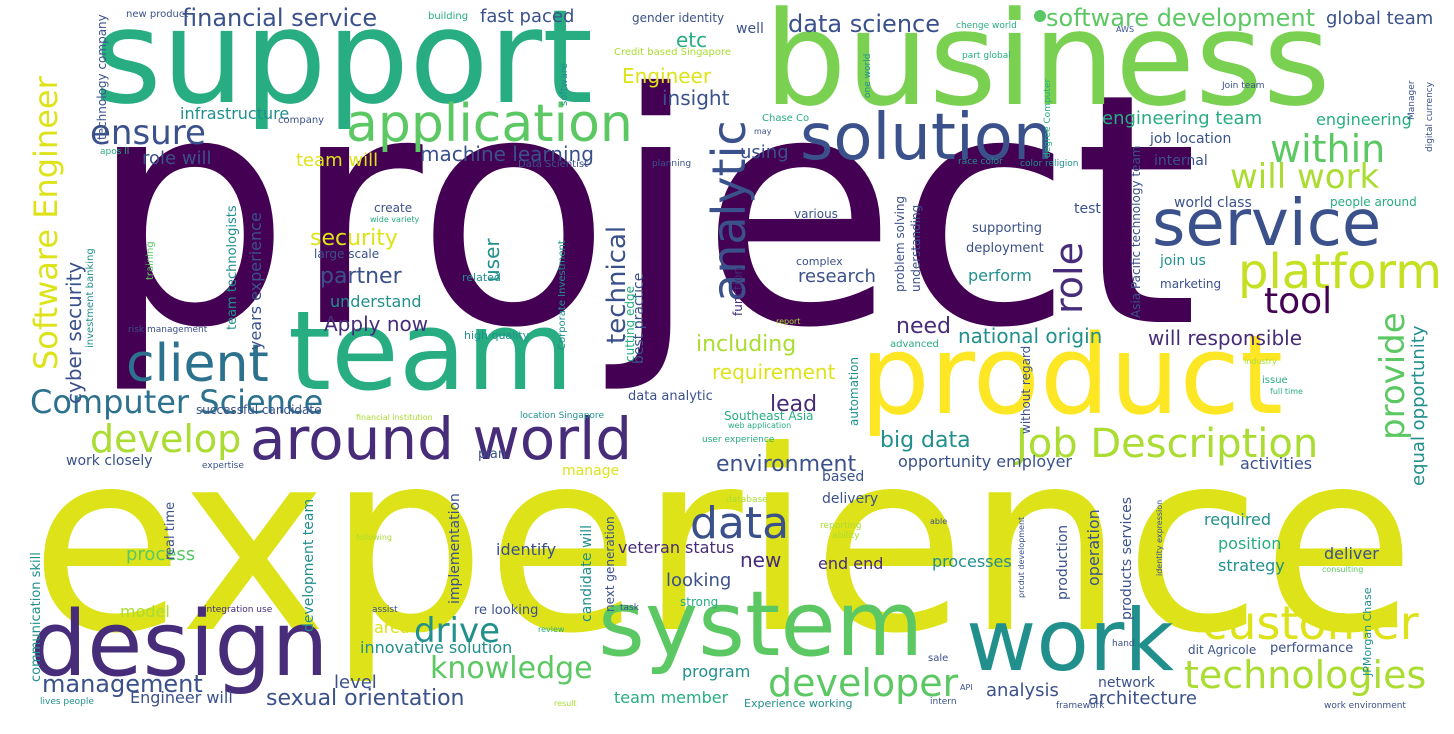 The width and height of the screenshot is (1454, 734). I want to click on word-credit-based-singapore: Credit based Singapore, so click(673, 52).